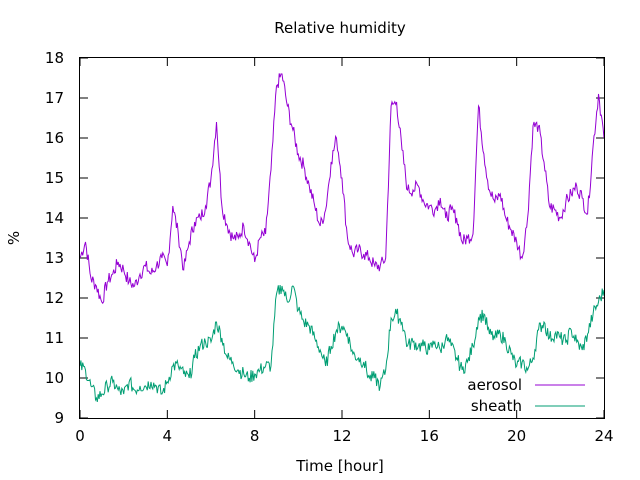 The image size is (640, 480). What do you see at coordinates (54, 378) in the screenshot?
I see `y-tick-label: 10` at bounding box center [54, 378].